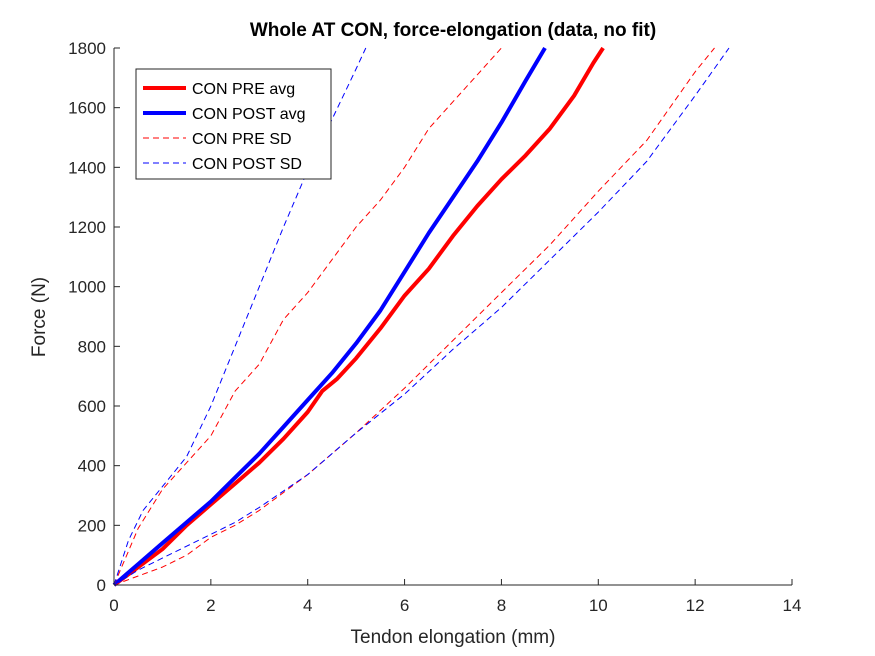 The width and height of the screenshot is (875, 656). What do you see at coordinates (87, 48) in the screenshot?
I see `y-tick-label: 1800` at bounding box center [87, 48].